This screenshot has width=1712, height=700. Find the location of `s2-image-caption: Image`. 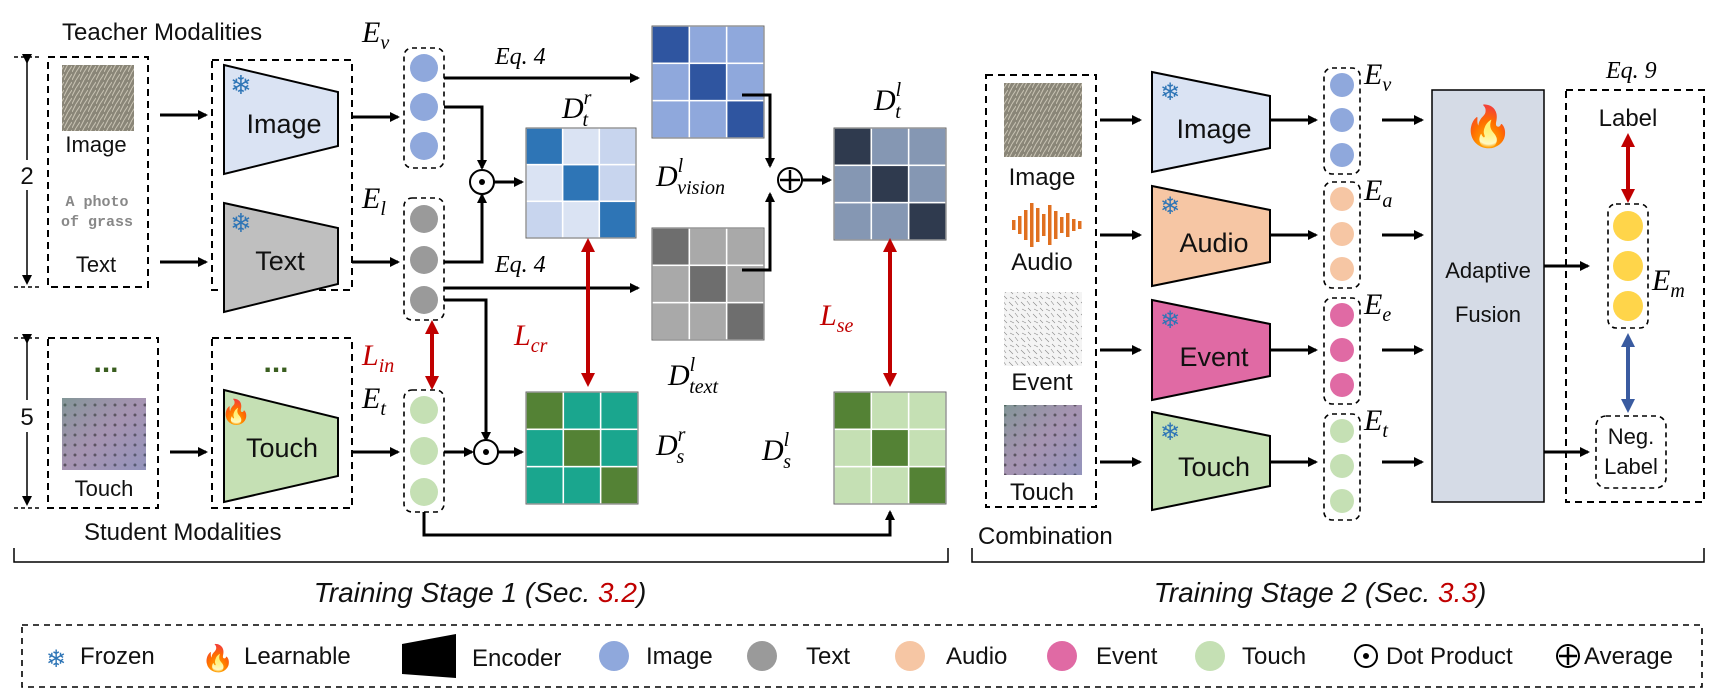

s2-image-caption: Image is located at coordinates (1042, 177).